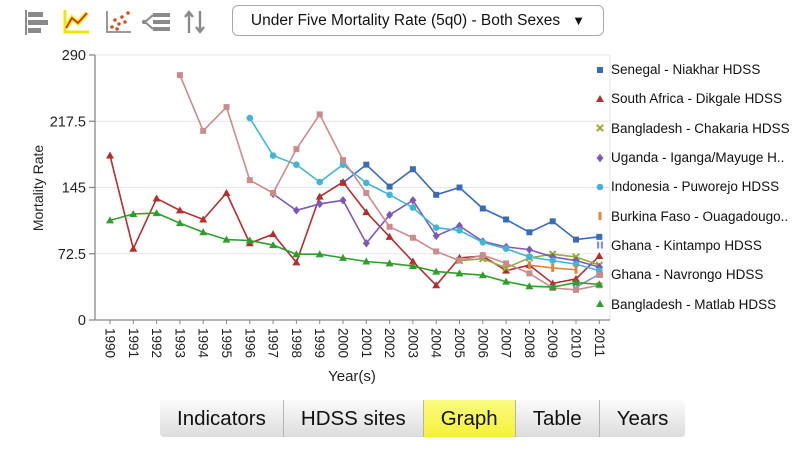 This screenshot has width=800, height=450. Describe the element at coordinates (38, 22) in the screenshot. I see `bar-chart-icon` at that location.